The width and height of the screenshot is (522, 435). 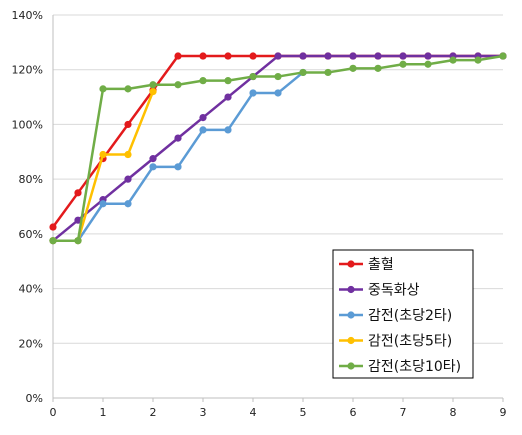 I want to click on legend-item: 감전(초당10타), so click(x=400, y=367).